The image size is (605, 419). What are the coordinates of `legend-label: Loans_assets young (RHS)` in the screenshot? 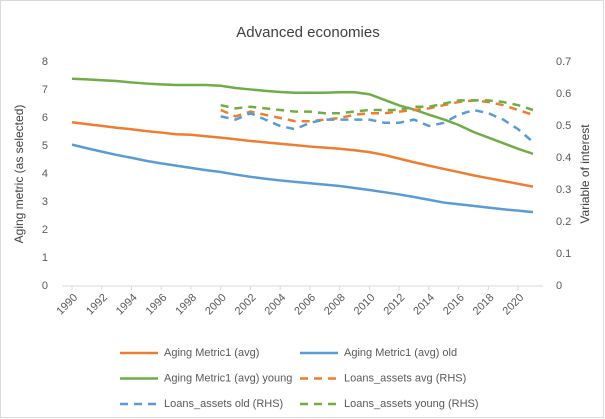 It's located at (411, 404).